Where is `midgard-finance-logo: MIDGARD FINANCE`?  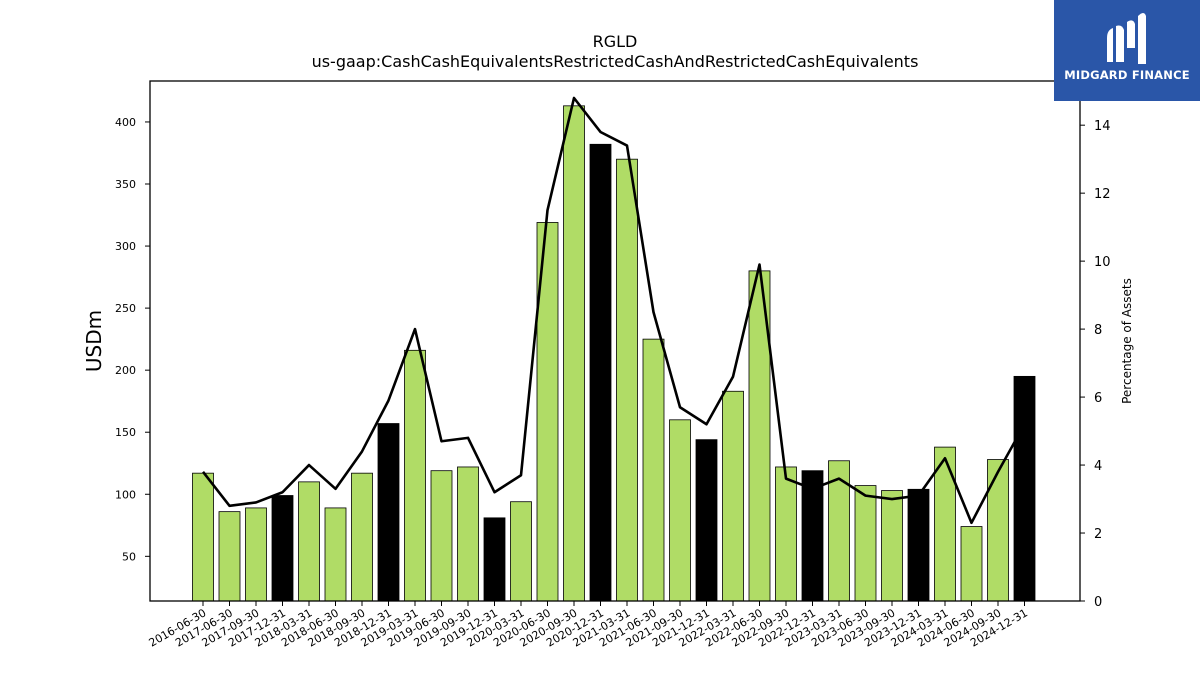
midgard-finance-logo: MIDGARD FINANCE is located at coordinates (1127, 50).